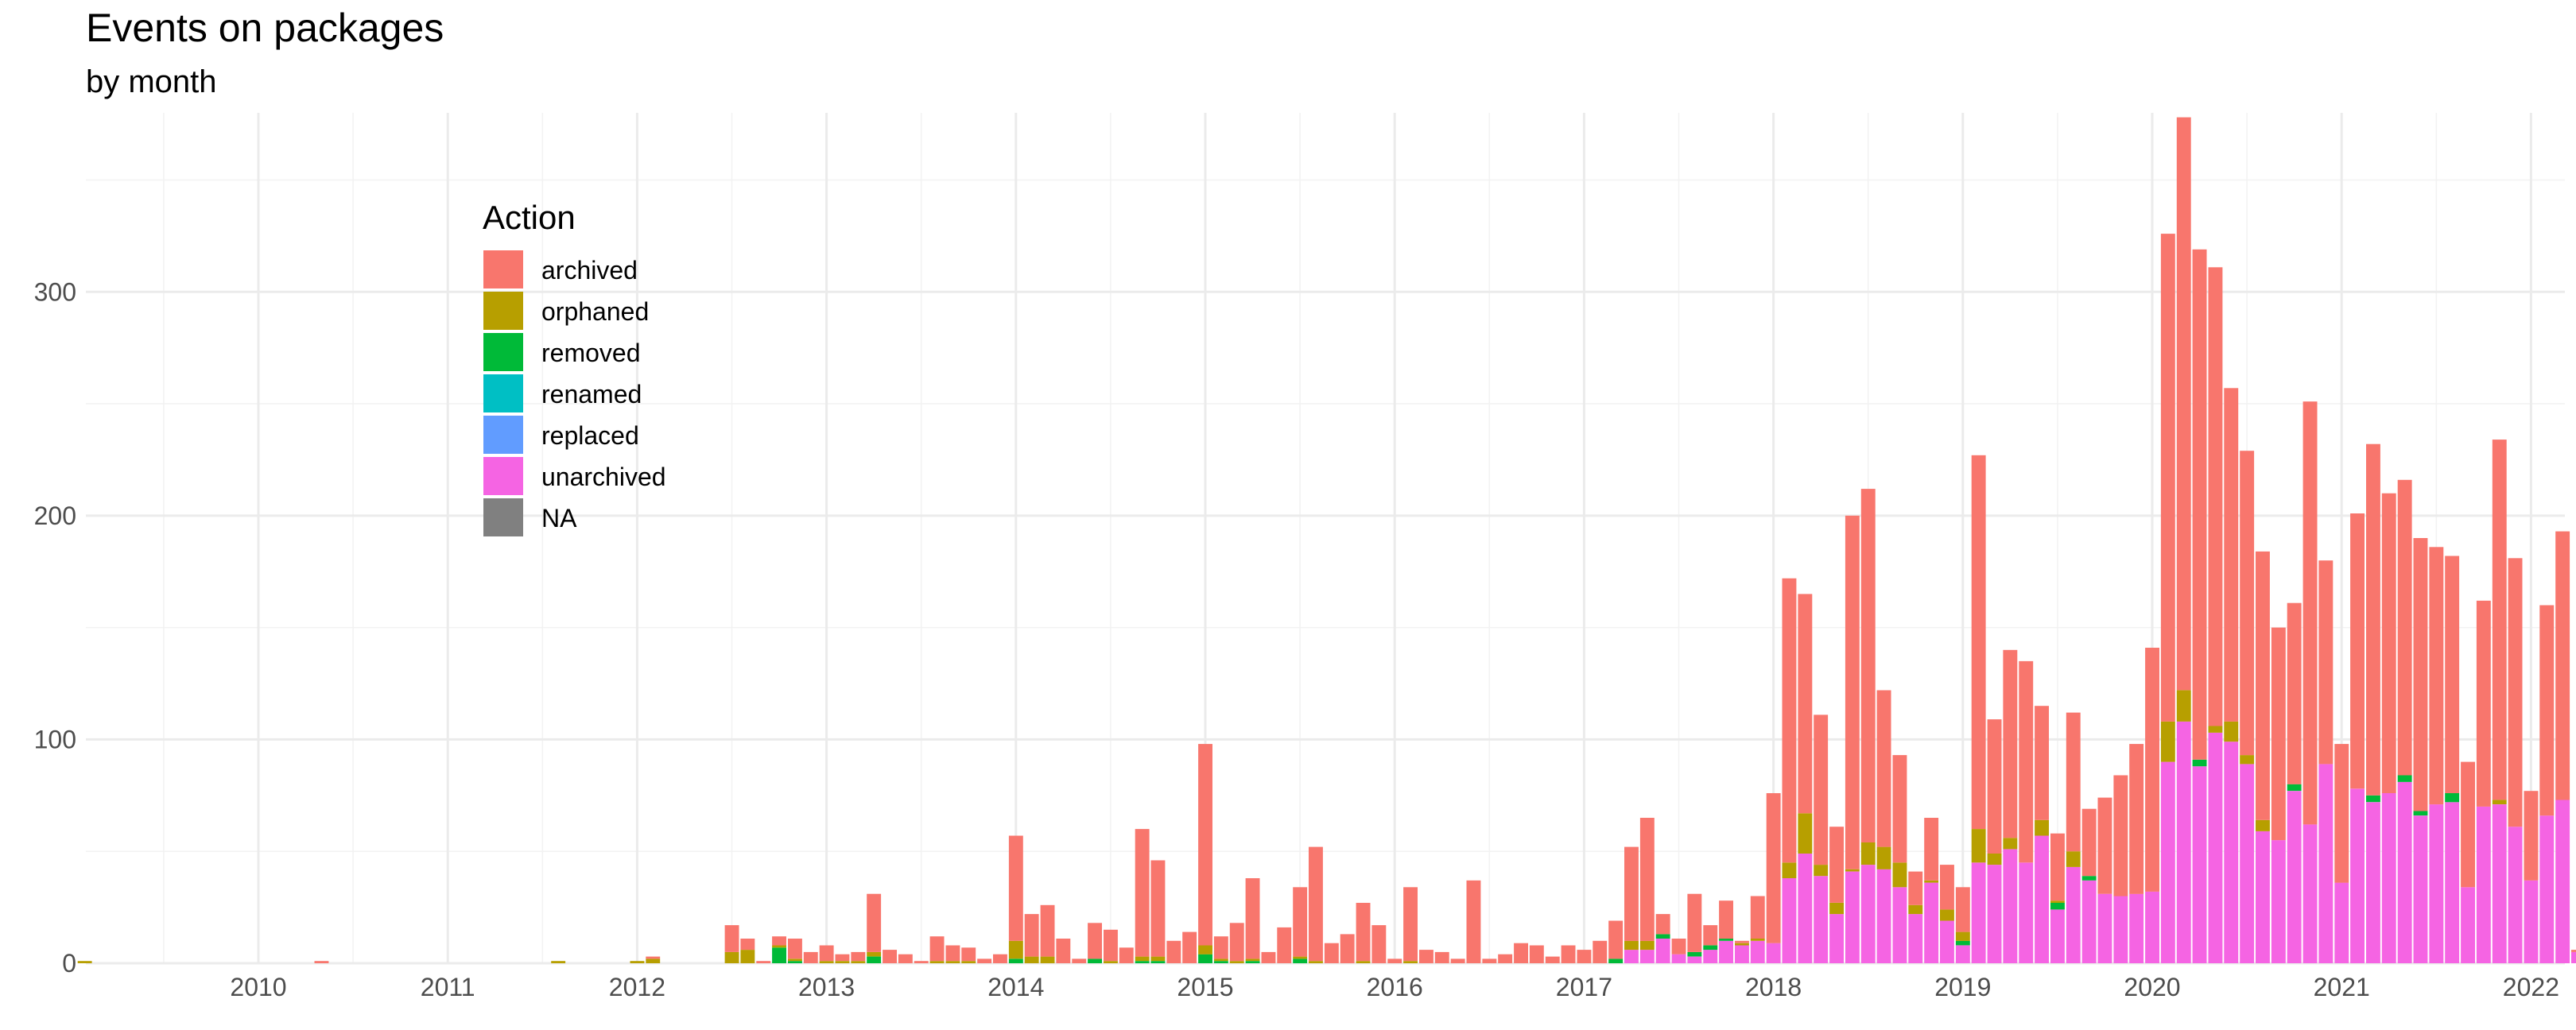  Describe the element at coordinates (1015, 987) in the screenshot. I see `x-tick-label: 2014` at that location.